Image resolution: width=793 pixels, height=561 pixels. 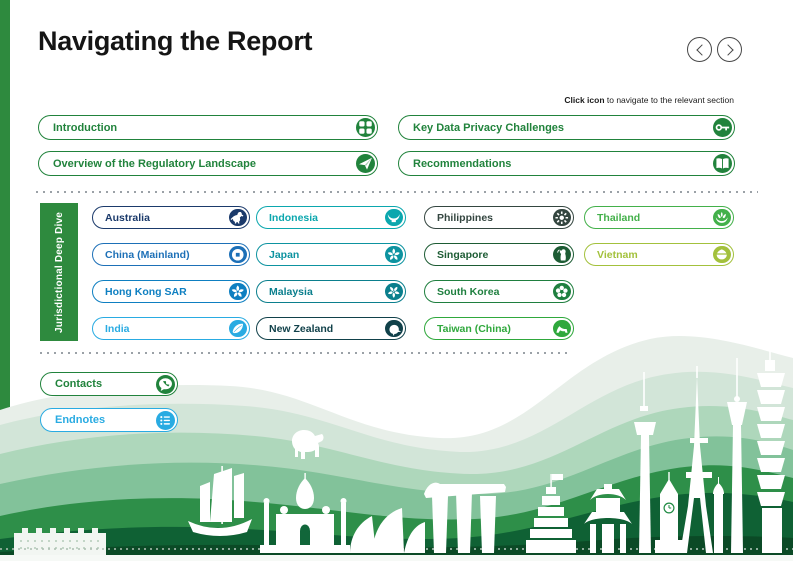 What do you see at coordinates (79, 384) in the screenshot?
I see `nav-pill-label: Contacts` at bounding box center [79, 384].